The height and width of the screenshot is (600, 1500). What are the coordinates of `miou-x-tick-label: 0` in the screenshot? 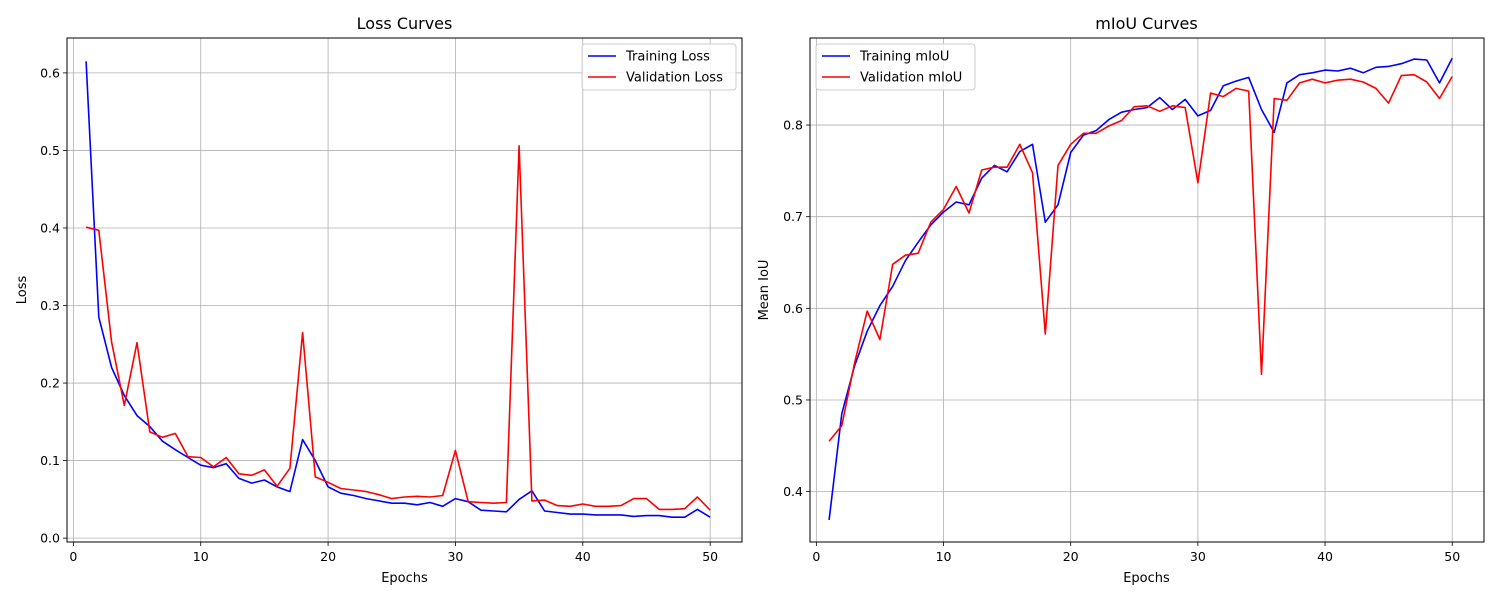 It's located at (816, 556).